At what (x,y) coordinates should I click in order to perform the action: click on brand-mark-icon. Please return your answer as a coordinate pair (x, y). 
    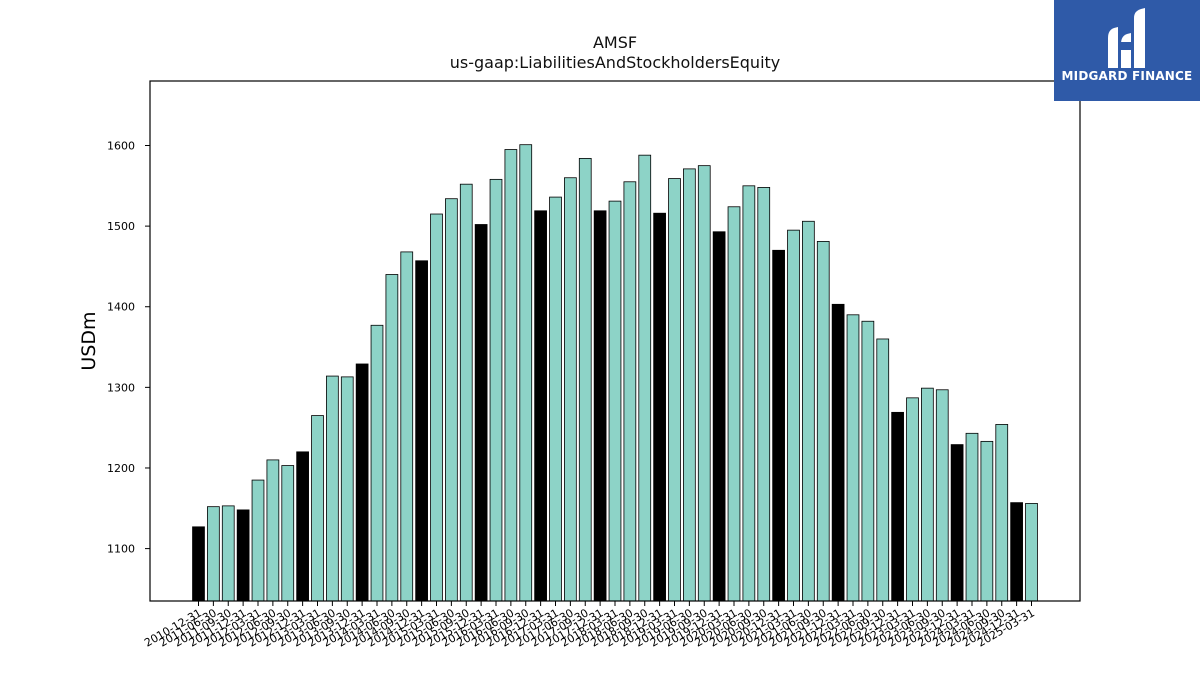
    Looking at the image, I should click on (1126, 38).